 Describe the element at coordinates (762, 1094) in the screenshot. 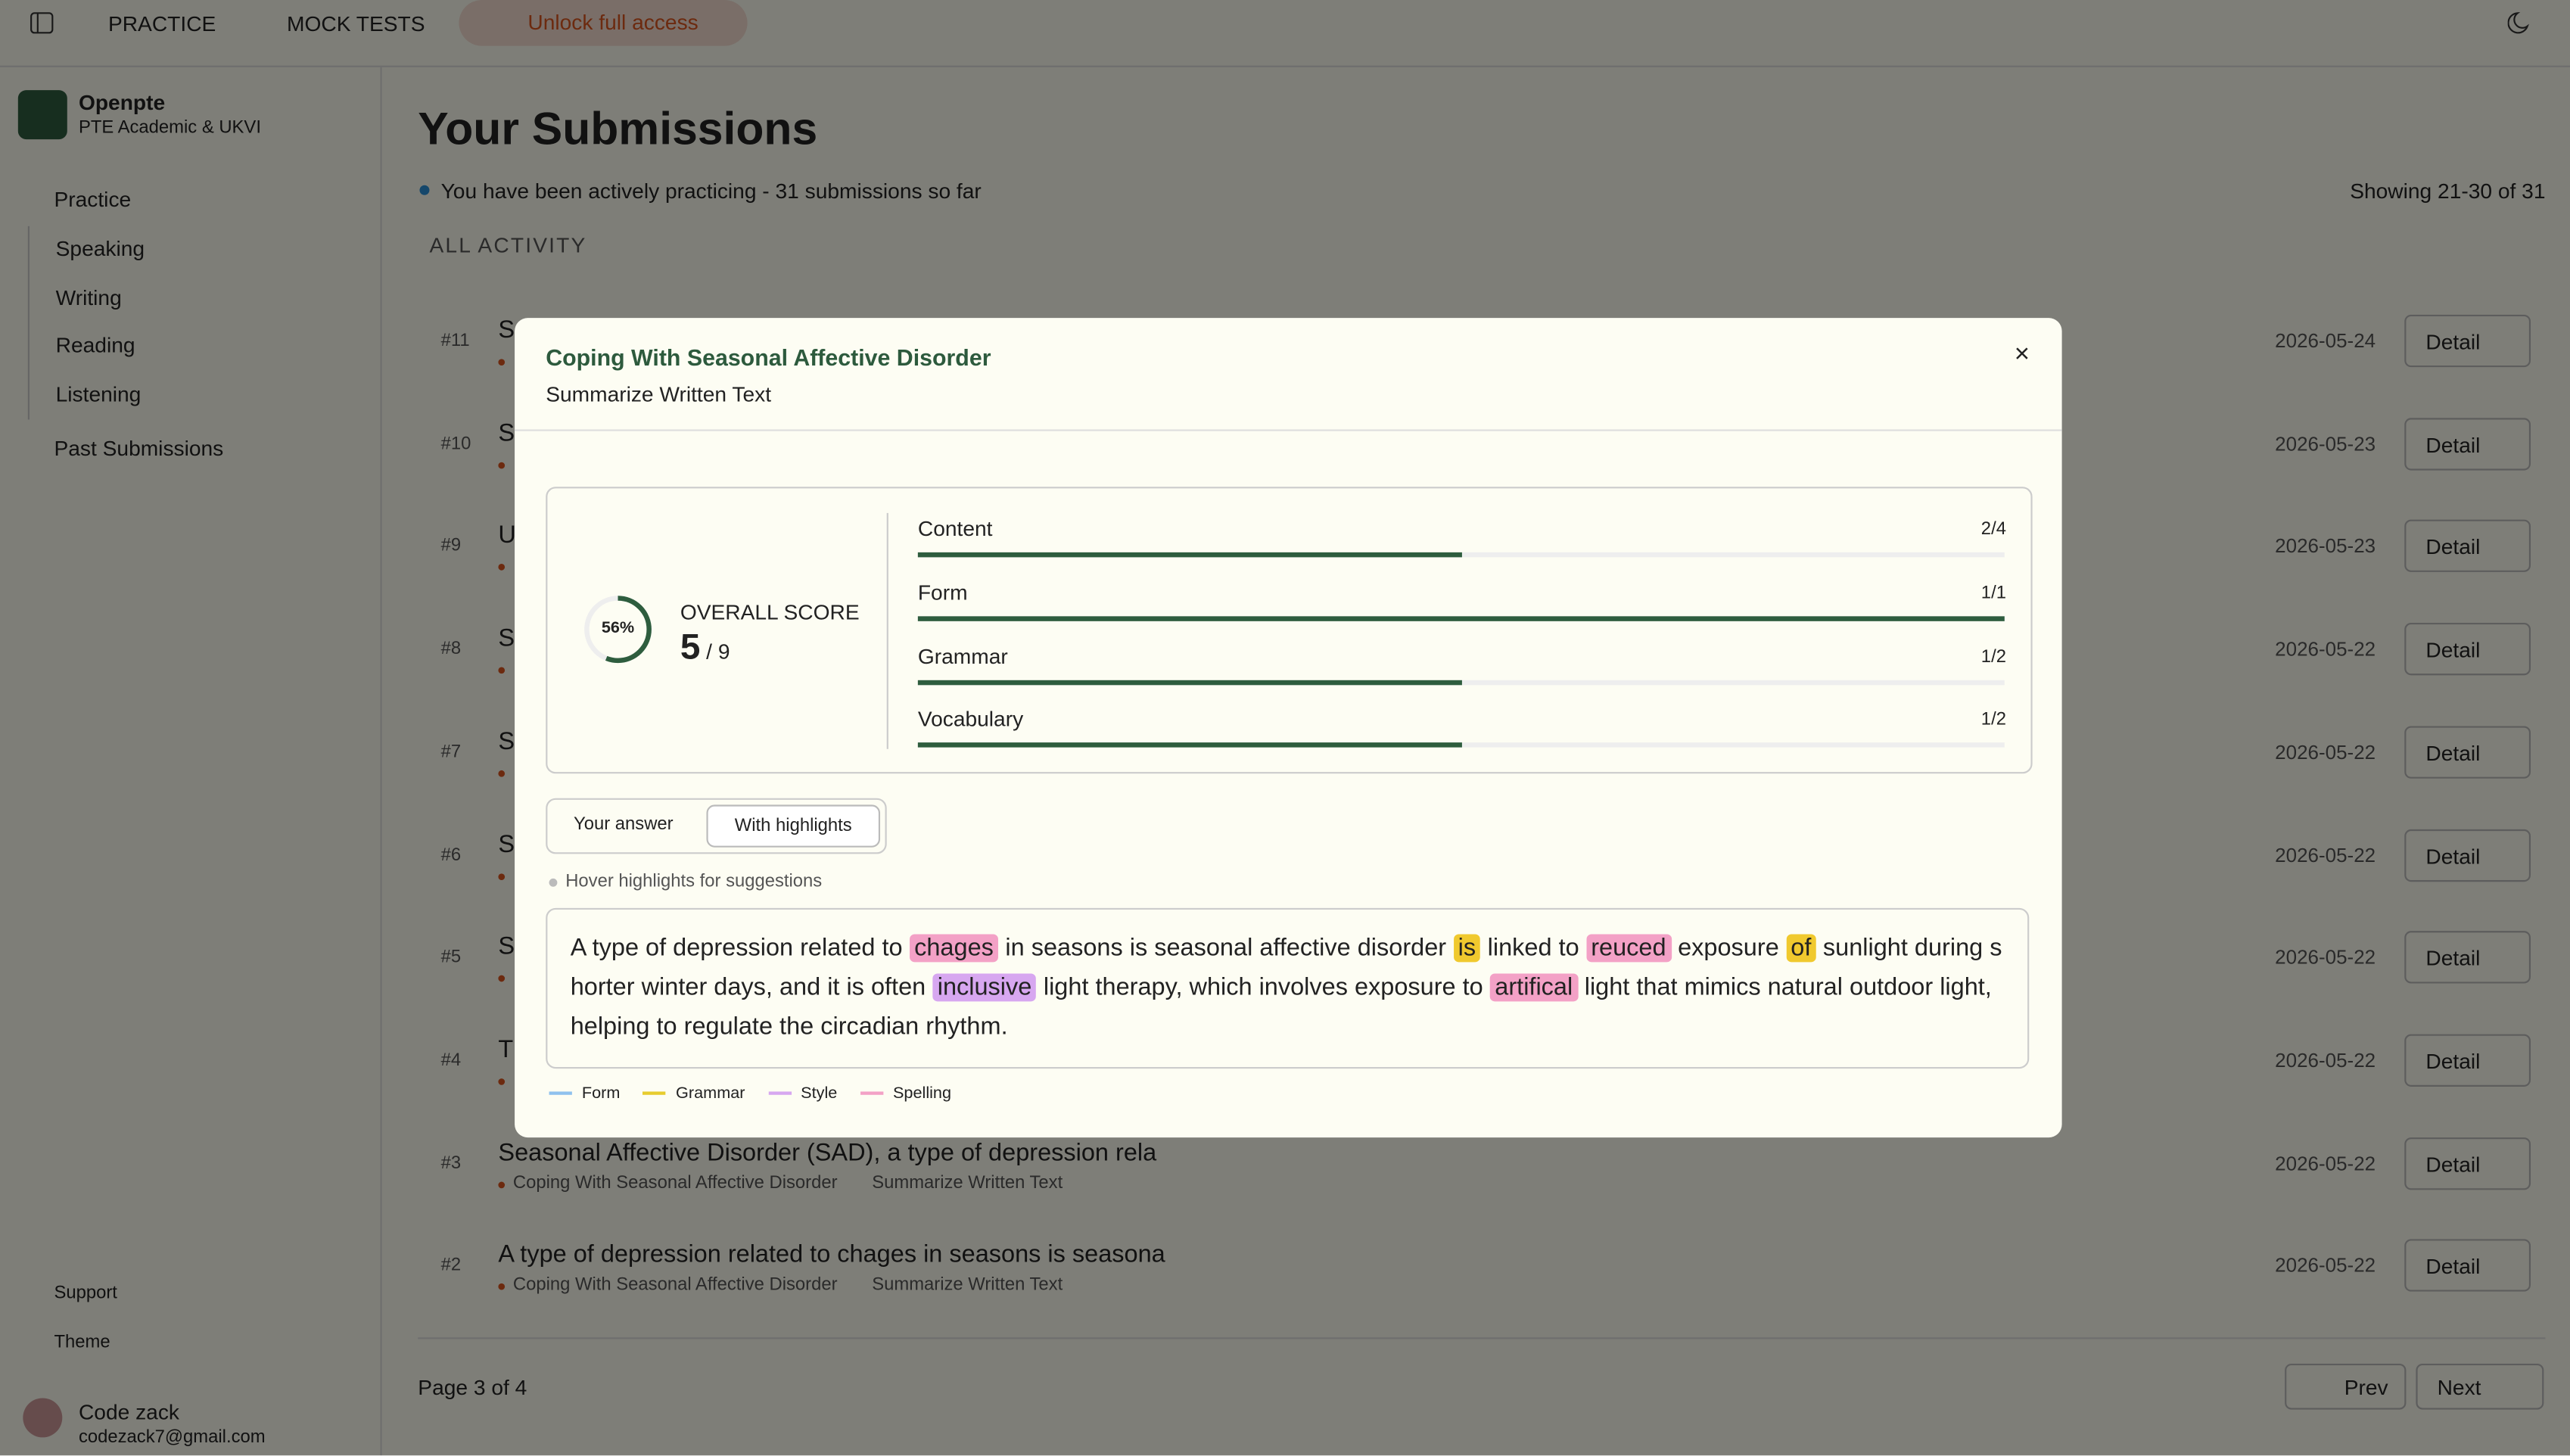

I see `legend: Form Grammar Style Spelling` at that location.